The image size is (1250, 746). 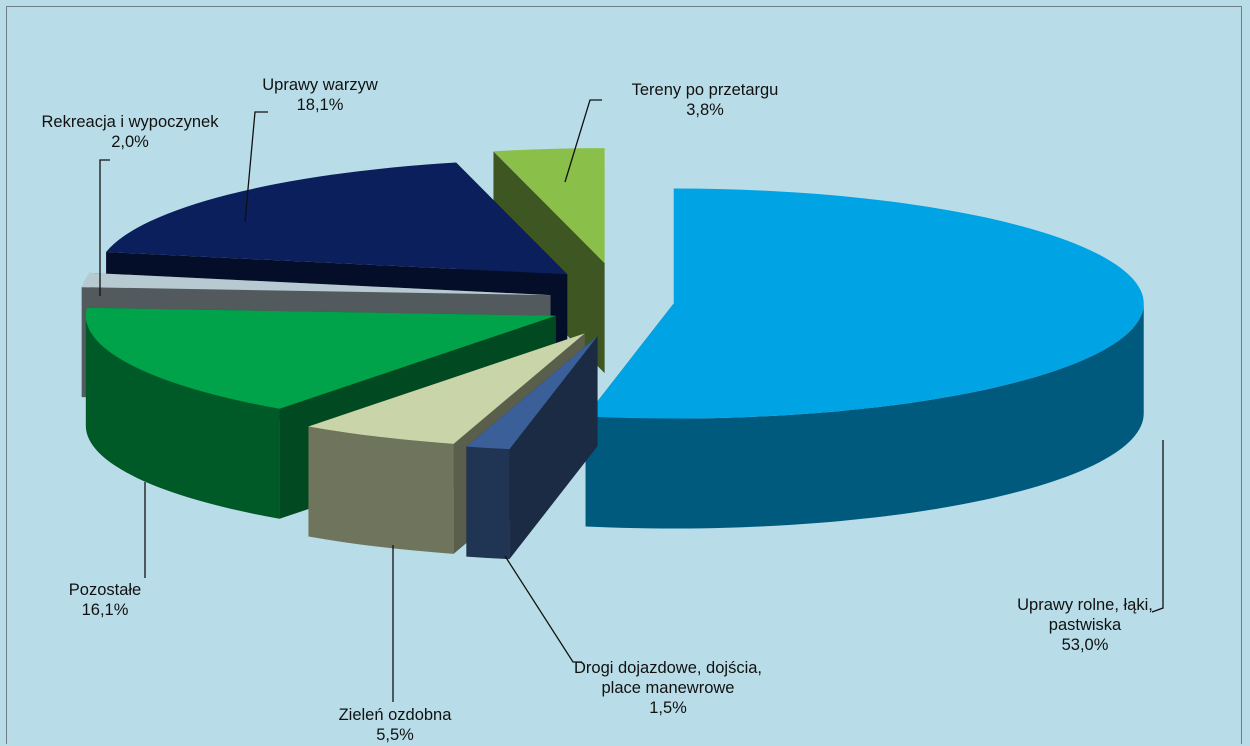 What do you see at coordinates (395, 735) in the screenshot?
I see `slice-value: 5,5%` at bounding box center [395, 735].